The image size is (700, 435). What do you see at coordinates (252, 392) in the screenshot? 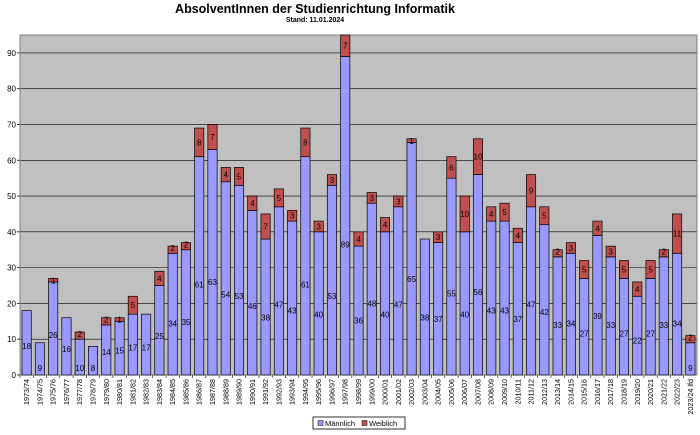
I see `x-tick-label: 1990/91` at bounding box center [252, 392].